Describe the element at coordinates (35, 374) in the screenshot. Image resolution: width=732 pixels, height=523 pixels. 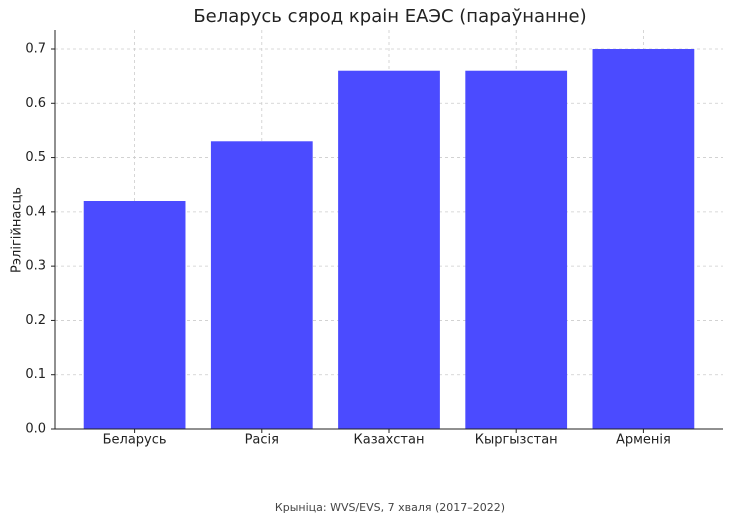
I see `y-tick-label: 0.1` at that location.